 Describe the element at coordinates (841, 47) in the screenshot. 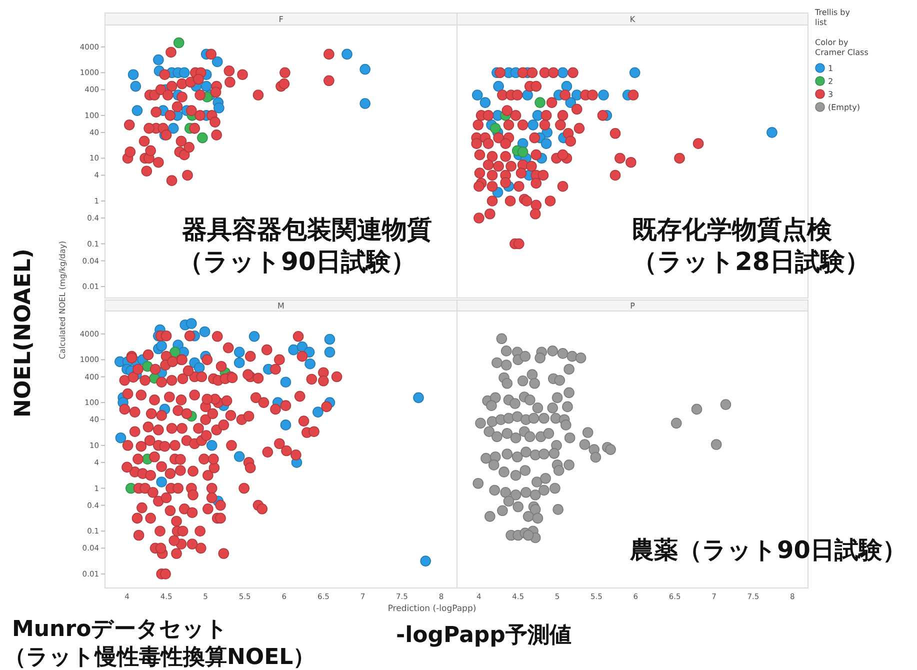

I see `legend-title: Color by Cramer Class` at that location.